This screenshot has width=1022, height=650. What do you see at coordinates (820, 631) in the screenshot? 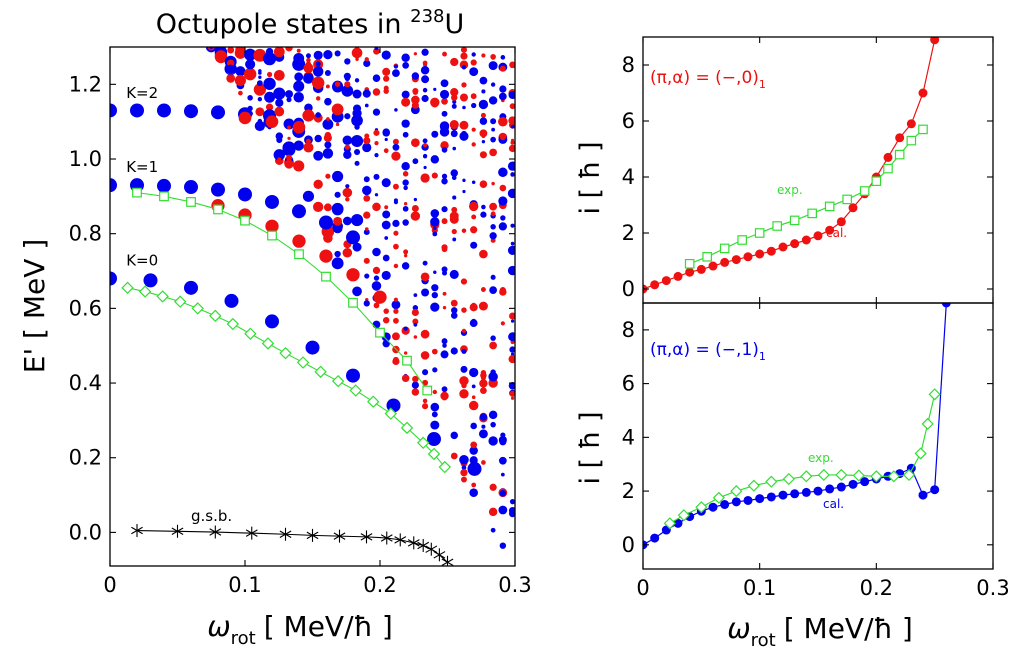
I see `right-x-axis-label: ωrot[ MeV/ħ ]` at bounding box center [820, 631].